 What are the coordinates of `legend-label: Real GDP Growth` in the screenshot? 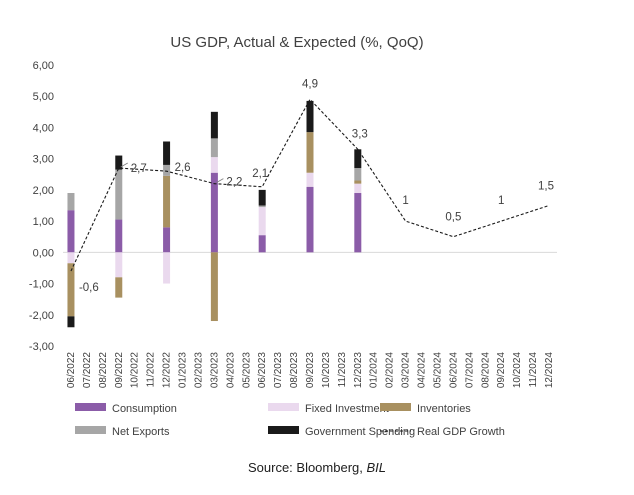 It's located at (461, 432).